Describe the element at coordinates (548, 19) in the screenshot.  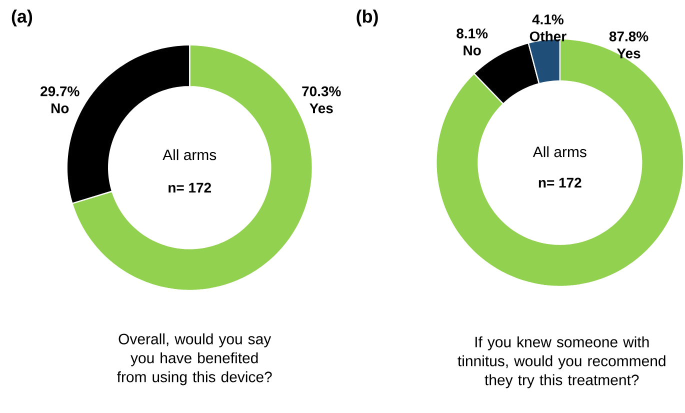
I see `data-label: 4.1%` at that location.